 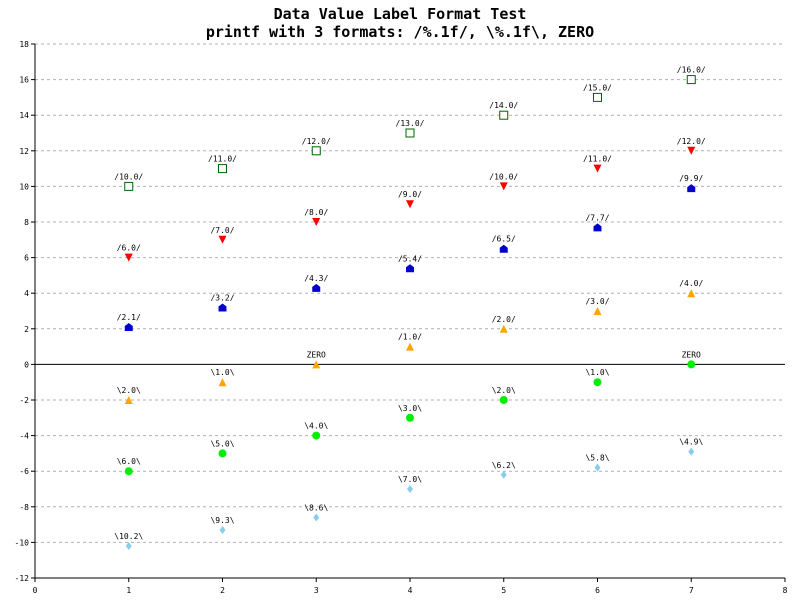 What do you see at coordinates (24, 151) in the screenshot?
I see `y-tick-label: 12` at bounding box center [24, 151].